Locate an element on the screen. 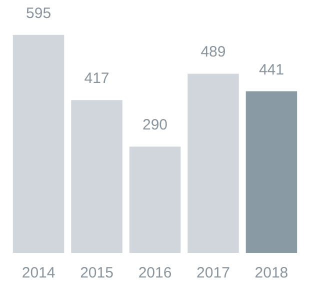 This screenshot has height=293, width=322. x-tick-label: 2015 is located at coordinates (97, 273).